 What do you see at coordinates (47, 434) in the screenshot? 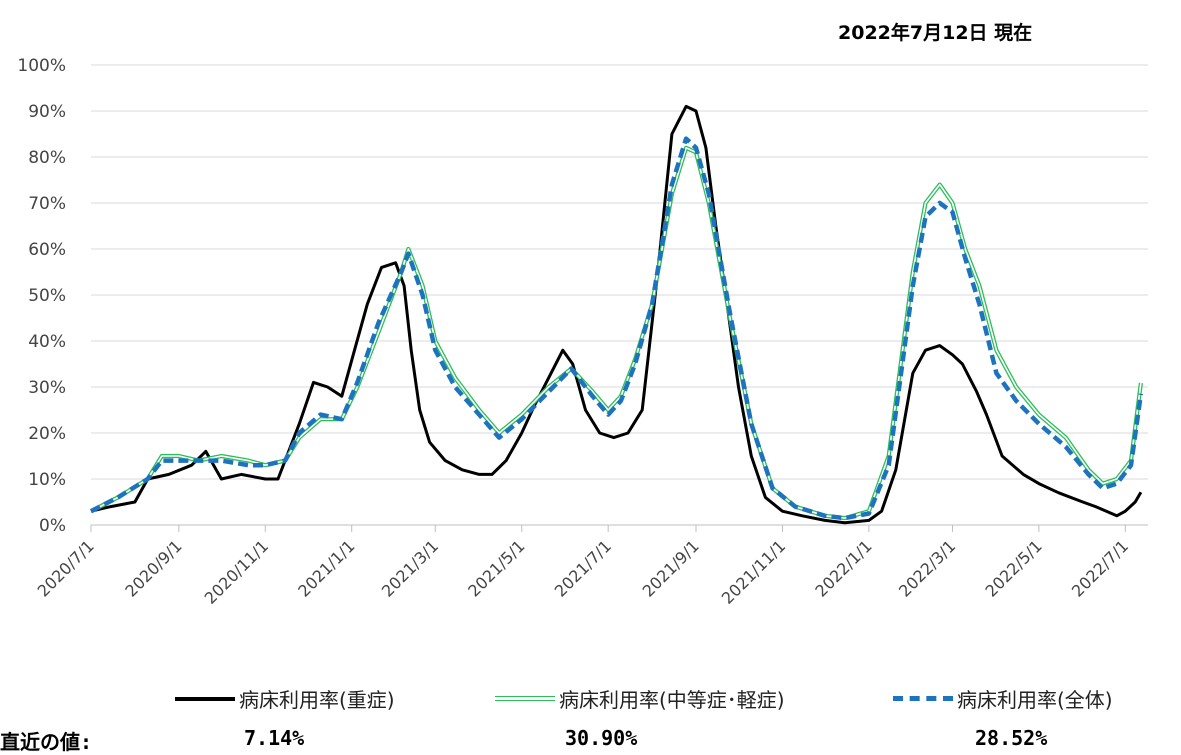
I see `y-tick-label: 20%` at bounding box center [47, 434].